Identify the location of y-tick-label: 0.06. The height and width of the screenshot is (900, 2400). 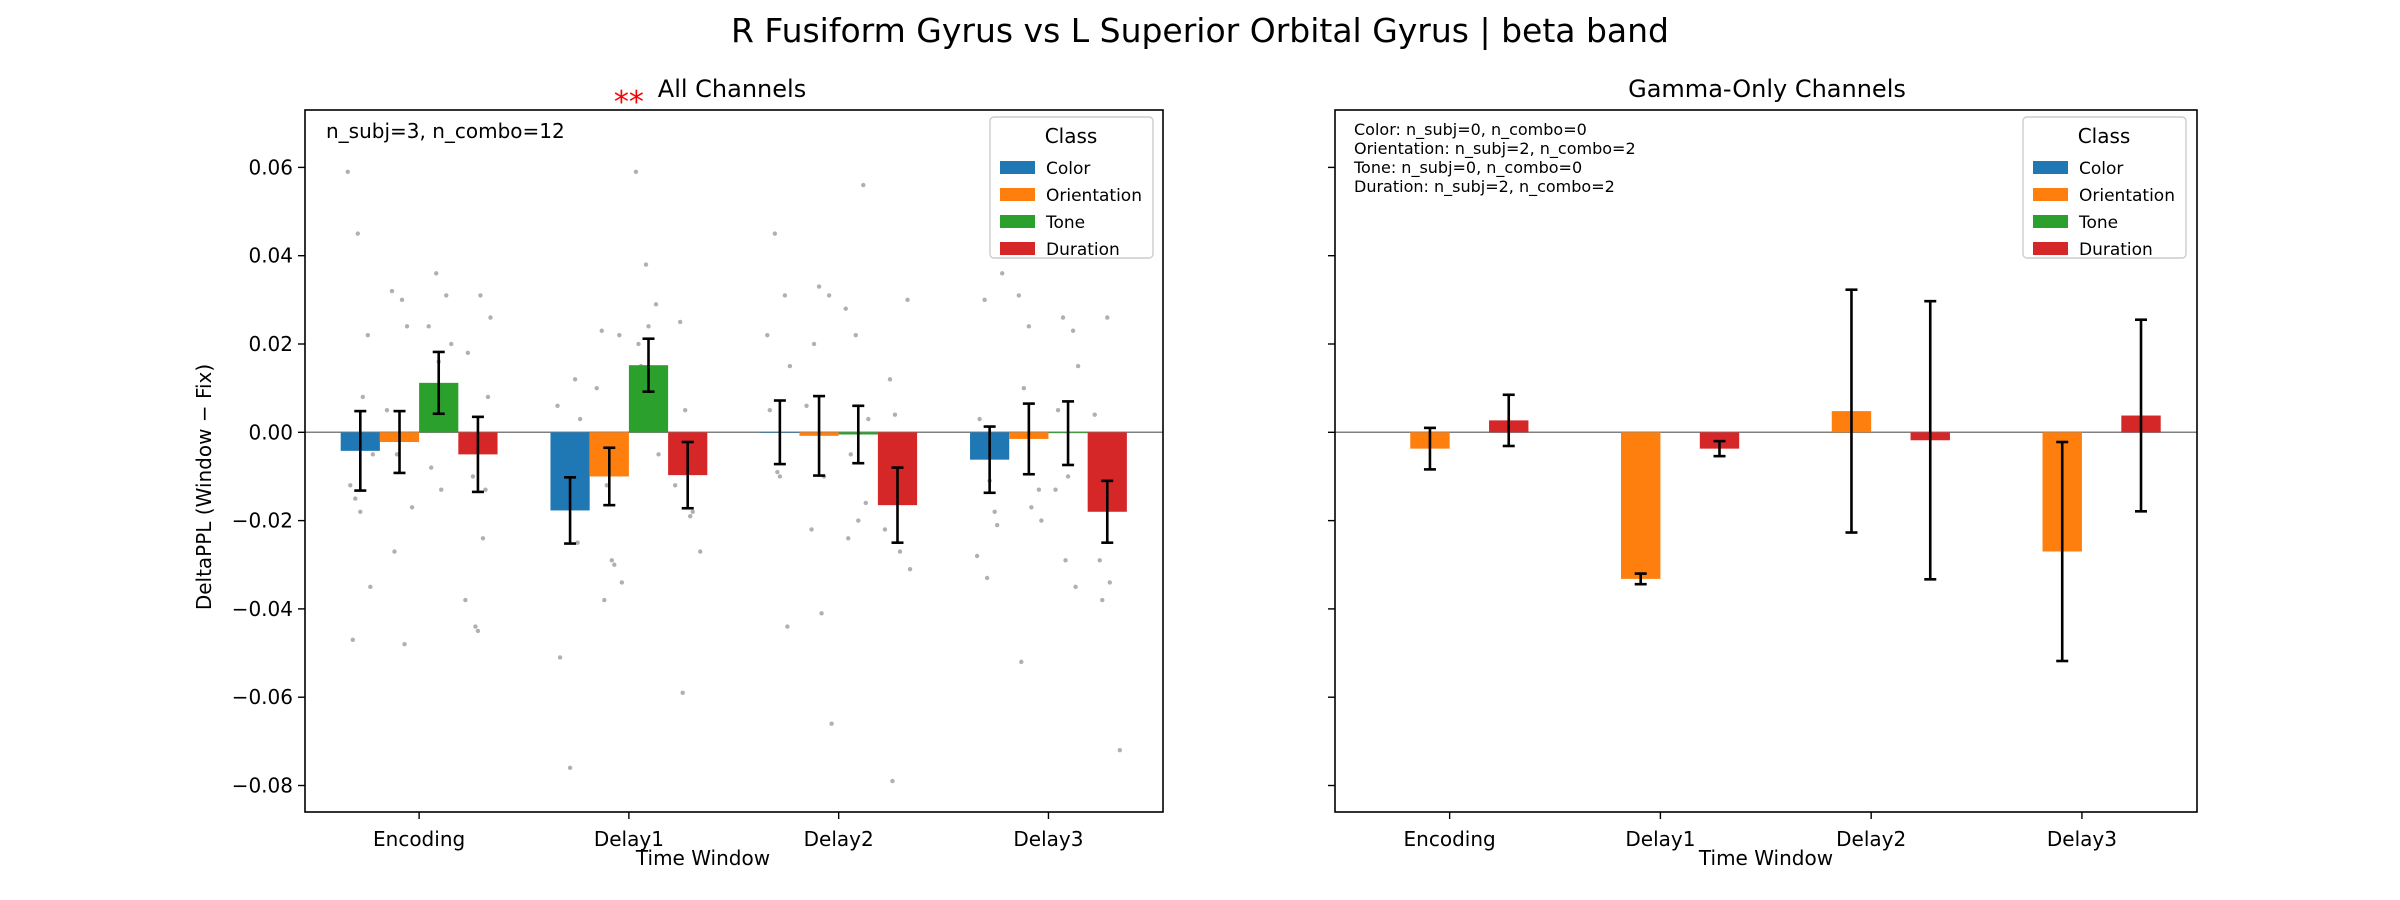
(270, 167).